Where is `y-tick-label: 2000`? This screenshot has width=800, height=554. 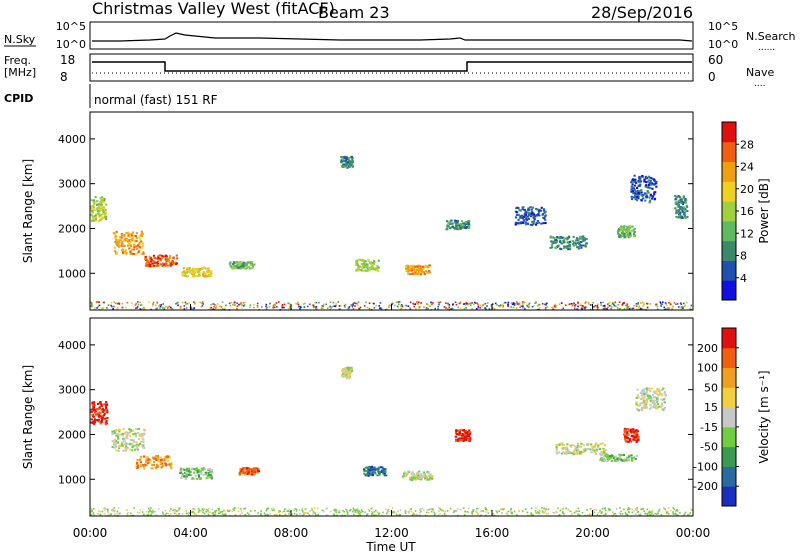 y-tick-label: 2000 is located at coordinates (72, 434).